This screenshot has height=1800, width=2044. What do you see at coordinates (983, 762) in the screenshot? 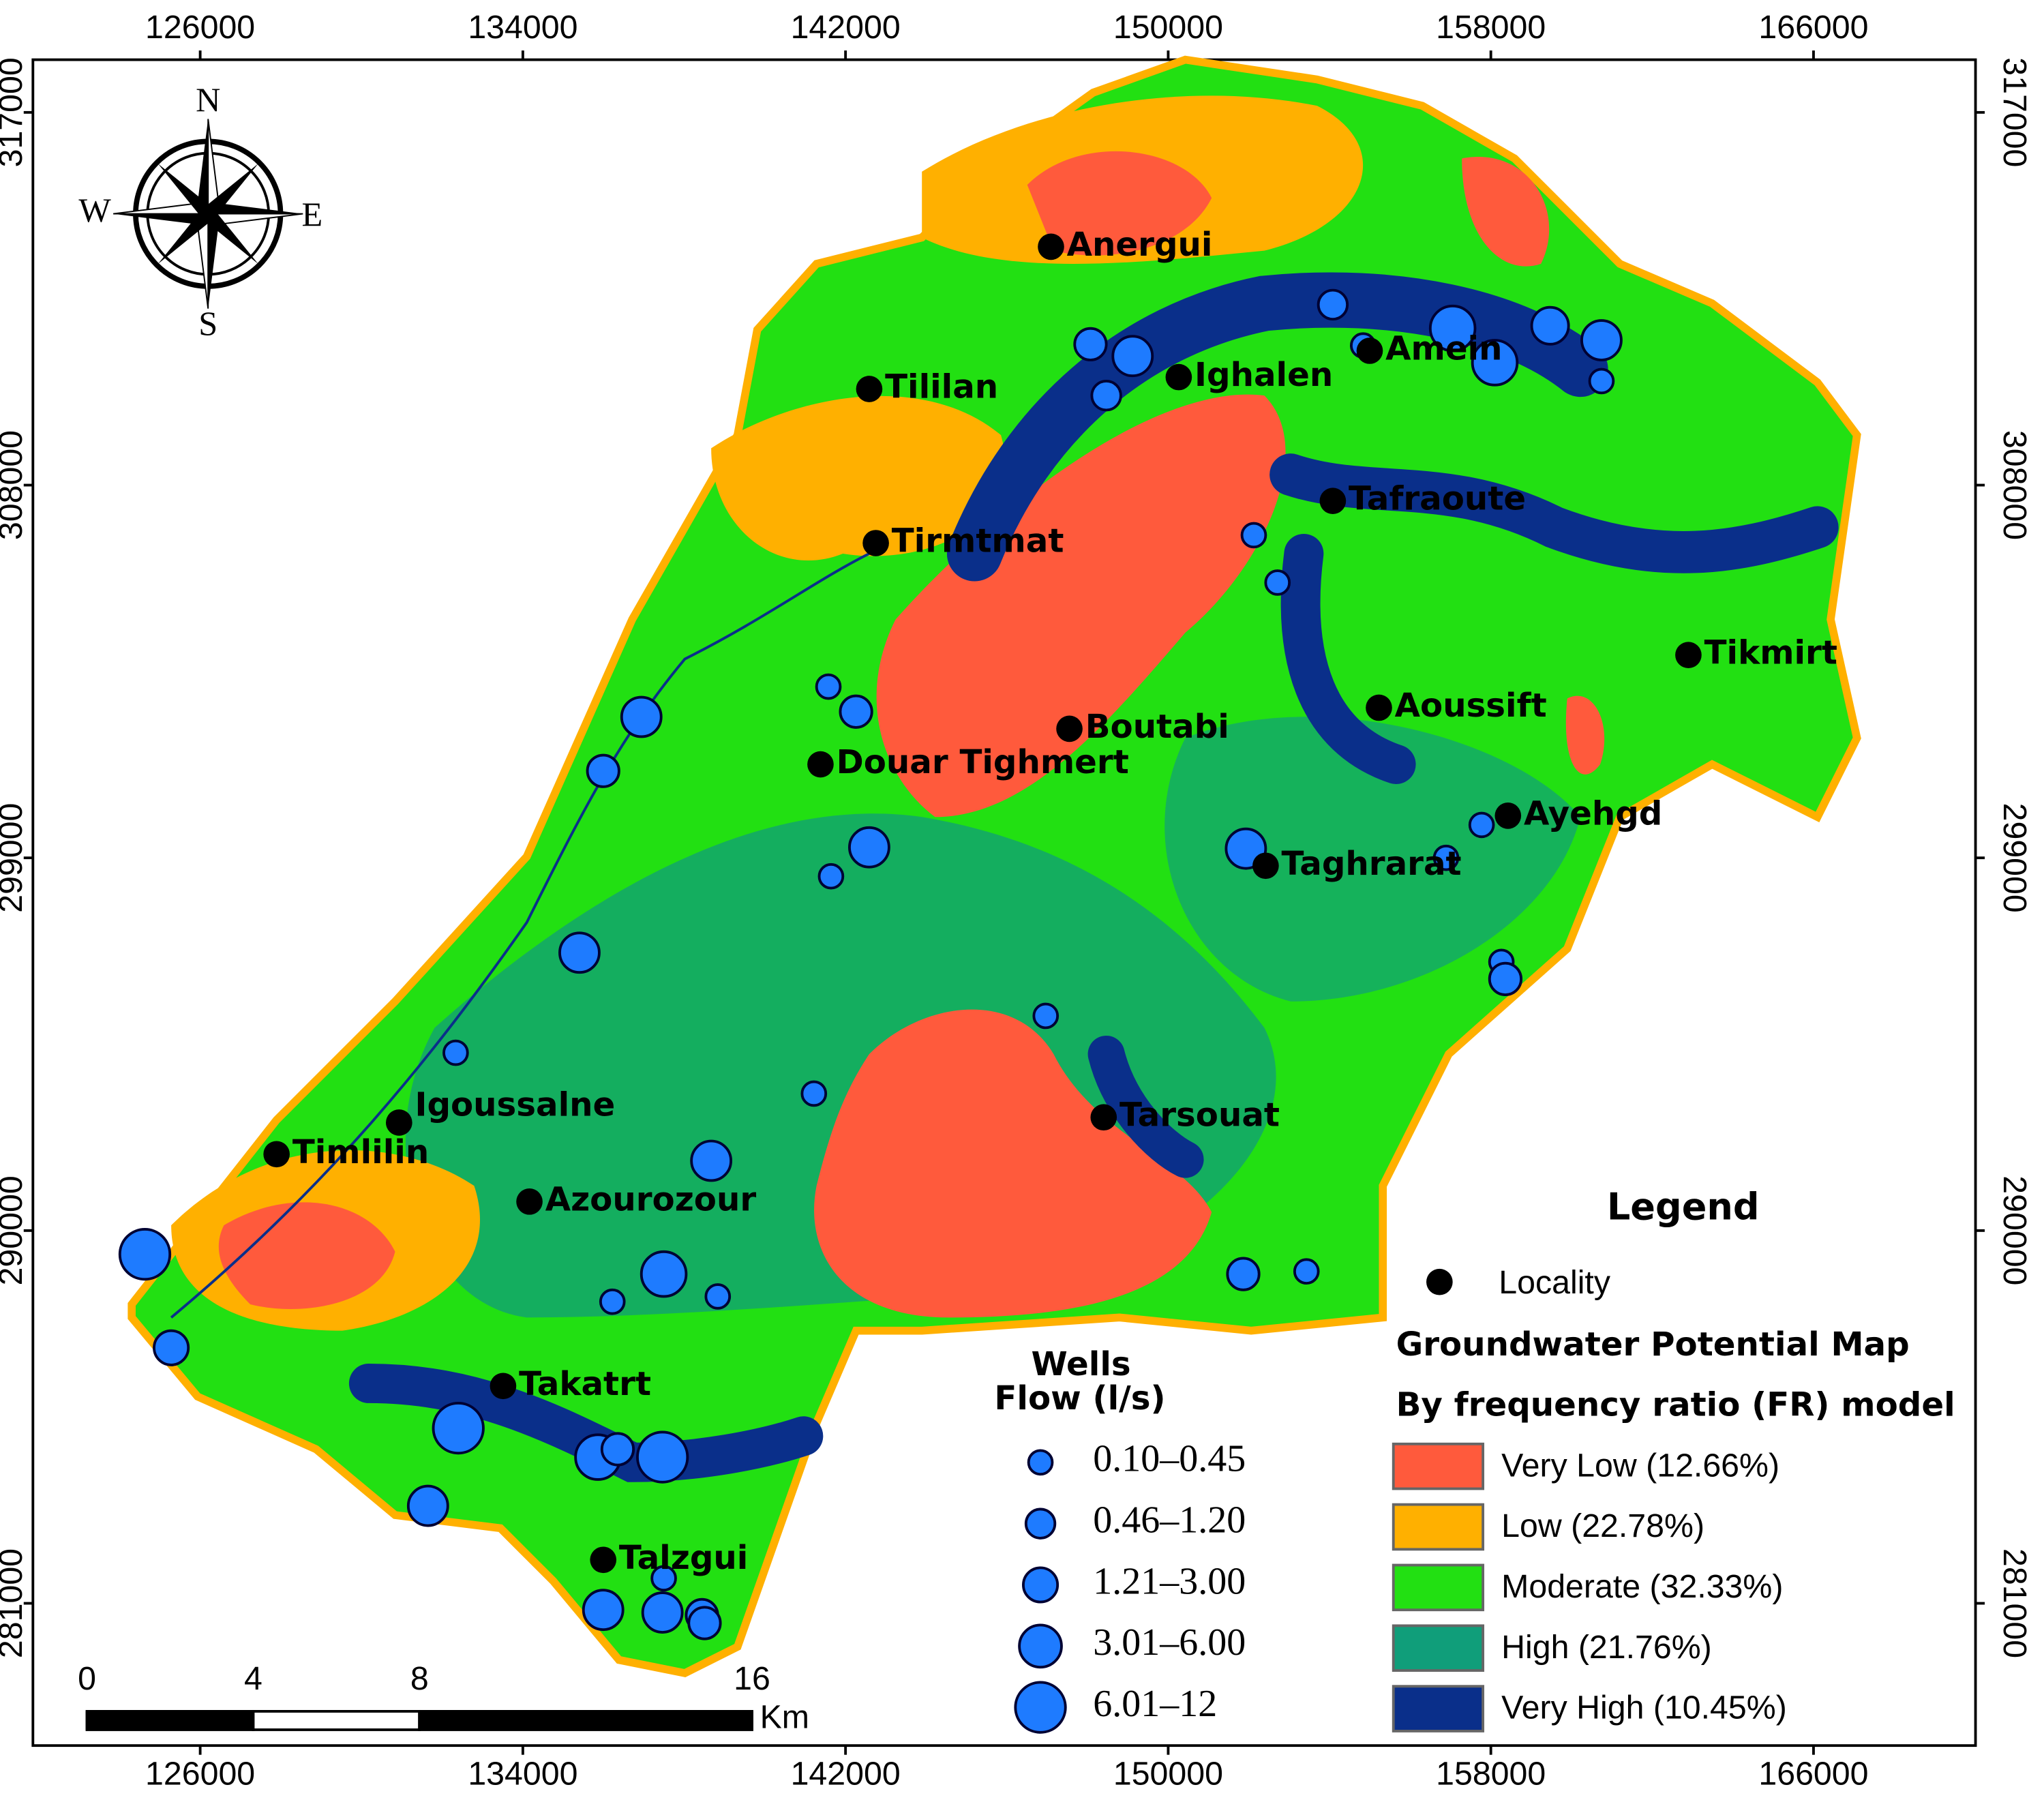
I see `locality-label: Douar Tighmert` at bounding box center [983, 762].